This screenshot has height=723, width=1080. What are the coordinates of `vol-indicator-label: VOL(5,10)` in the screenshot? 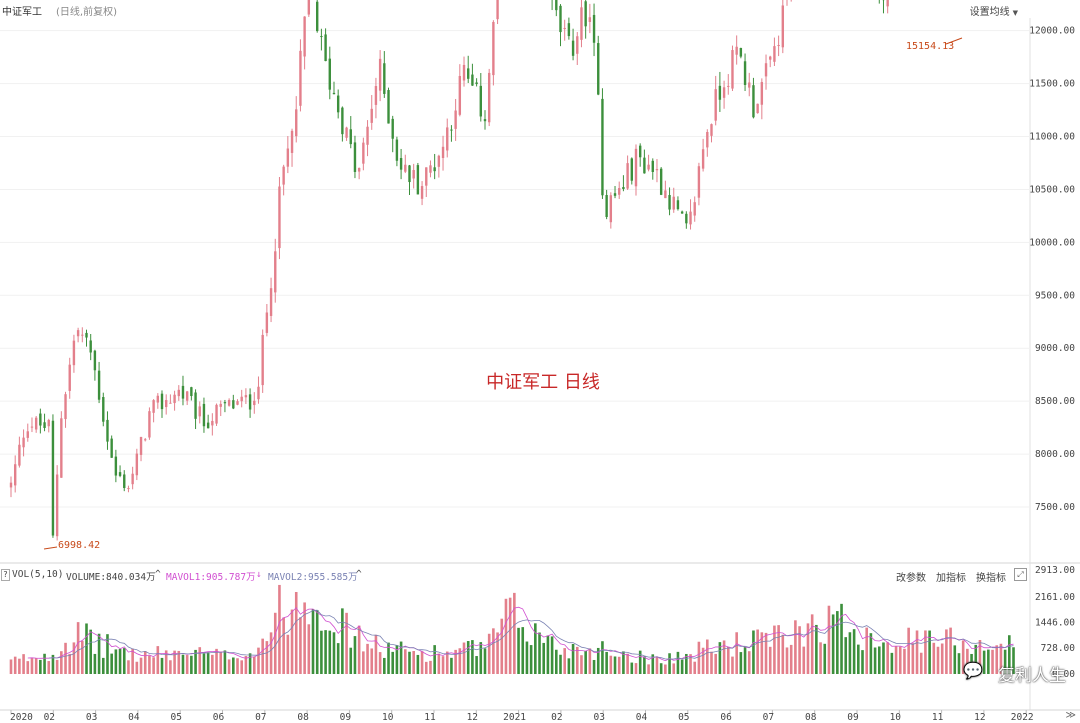 It's located at (38, 574).